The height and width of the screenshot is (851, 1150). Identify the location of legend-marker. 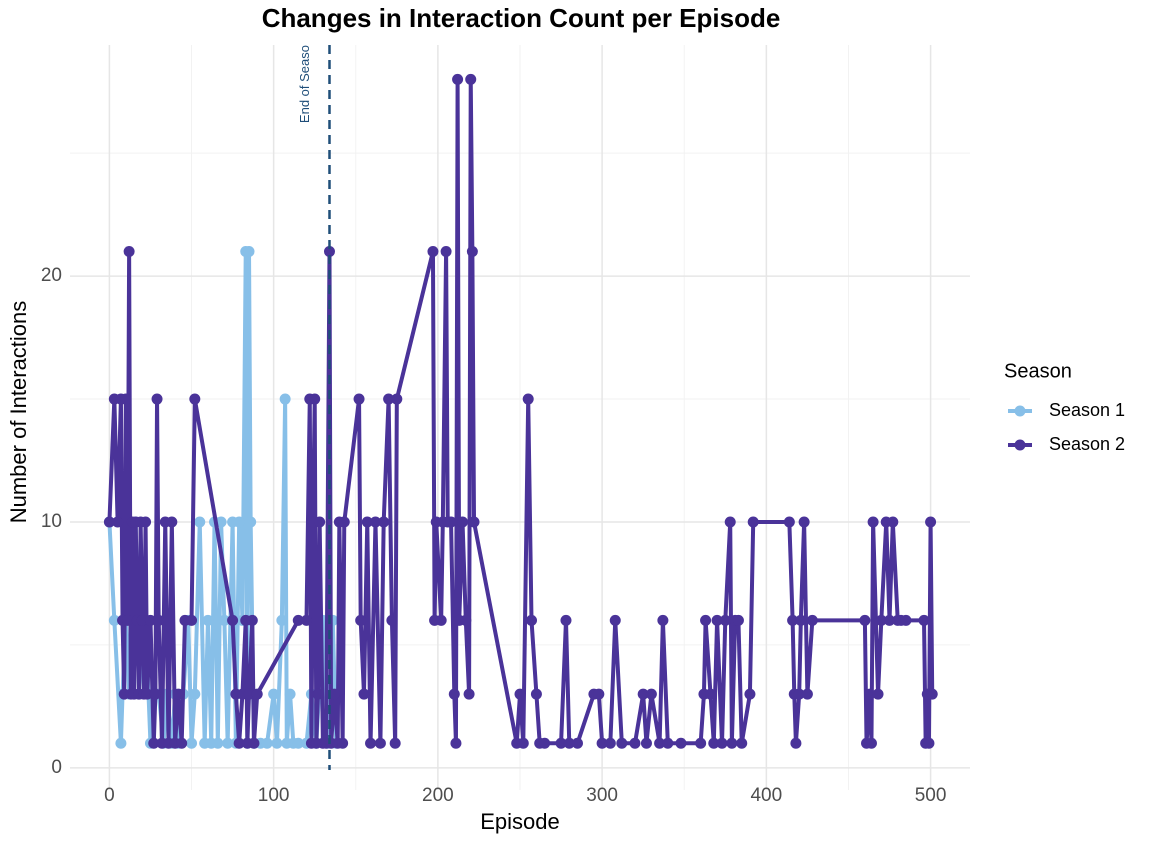
(1020, 411).